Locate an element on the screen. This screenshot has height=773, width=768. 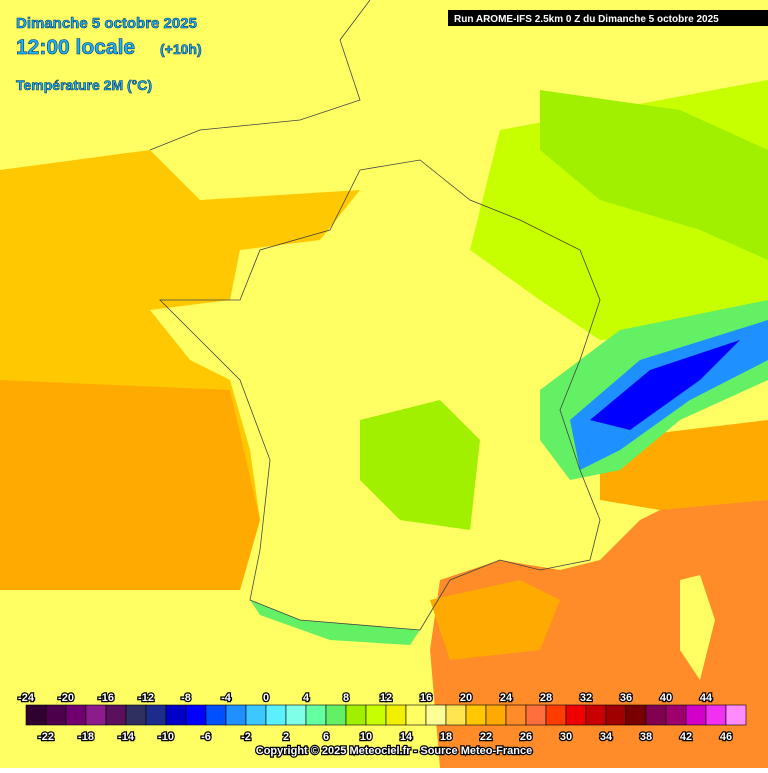
legend-label: -2 is located at coordinates (246, 737).